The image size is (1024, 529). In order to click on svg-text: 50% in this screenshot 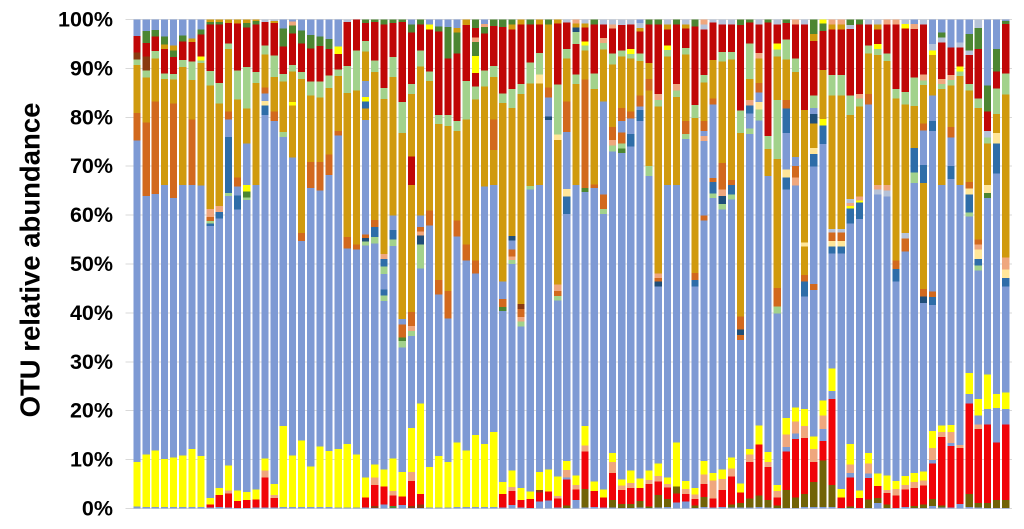, I will do `click(91, 264)`.